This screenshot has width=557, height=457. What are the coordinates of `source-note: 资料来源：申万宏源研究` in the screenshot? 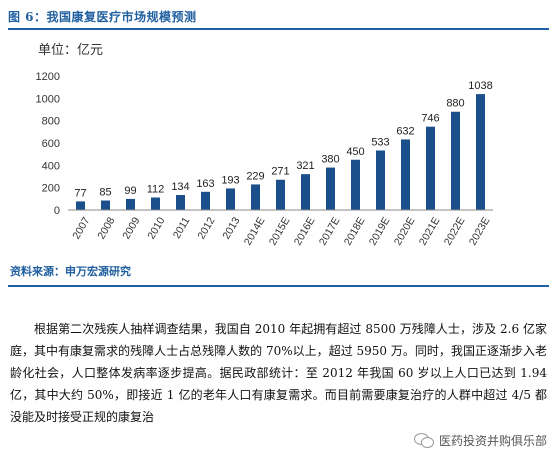 It's located at (70, 271).